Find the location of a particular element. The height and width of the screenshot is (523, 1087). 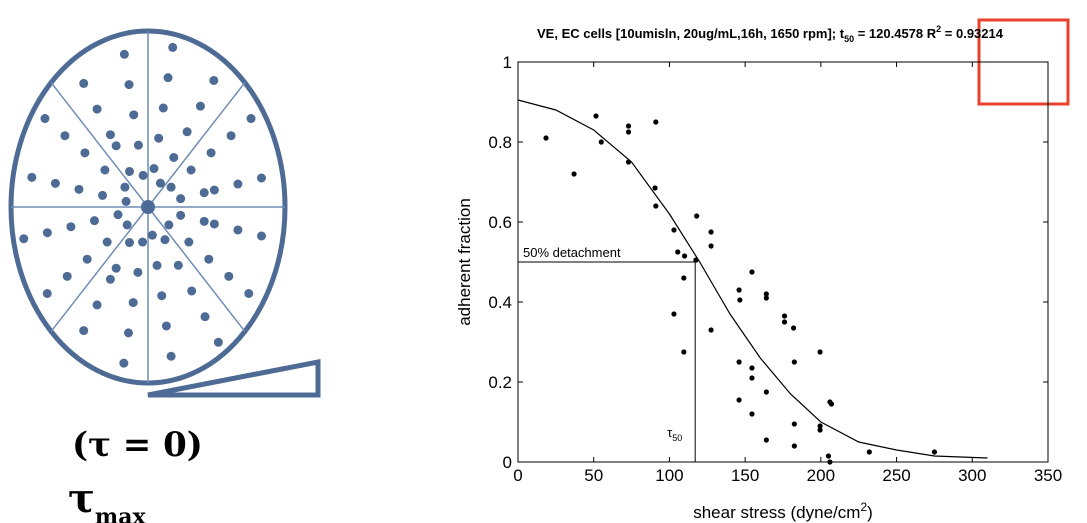

y-tick-label: 0 is located at coordinates (507, 462).